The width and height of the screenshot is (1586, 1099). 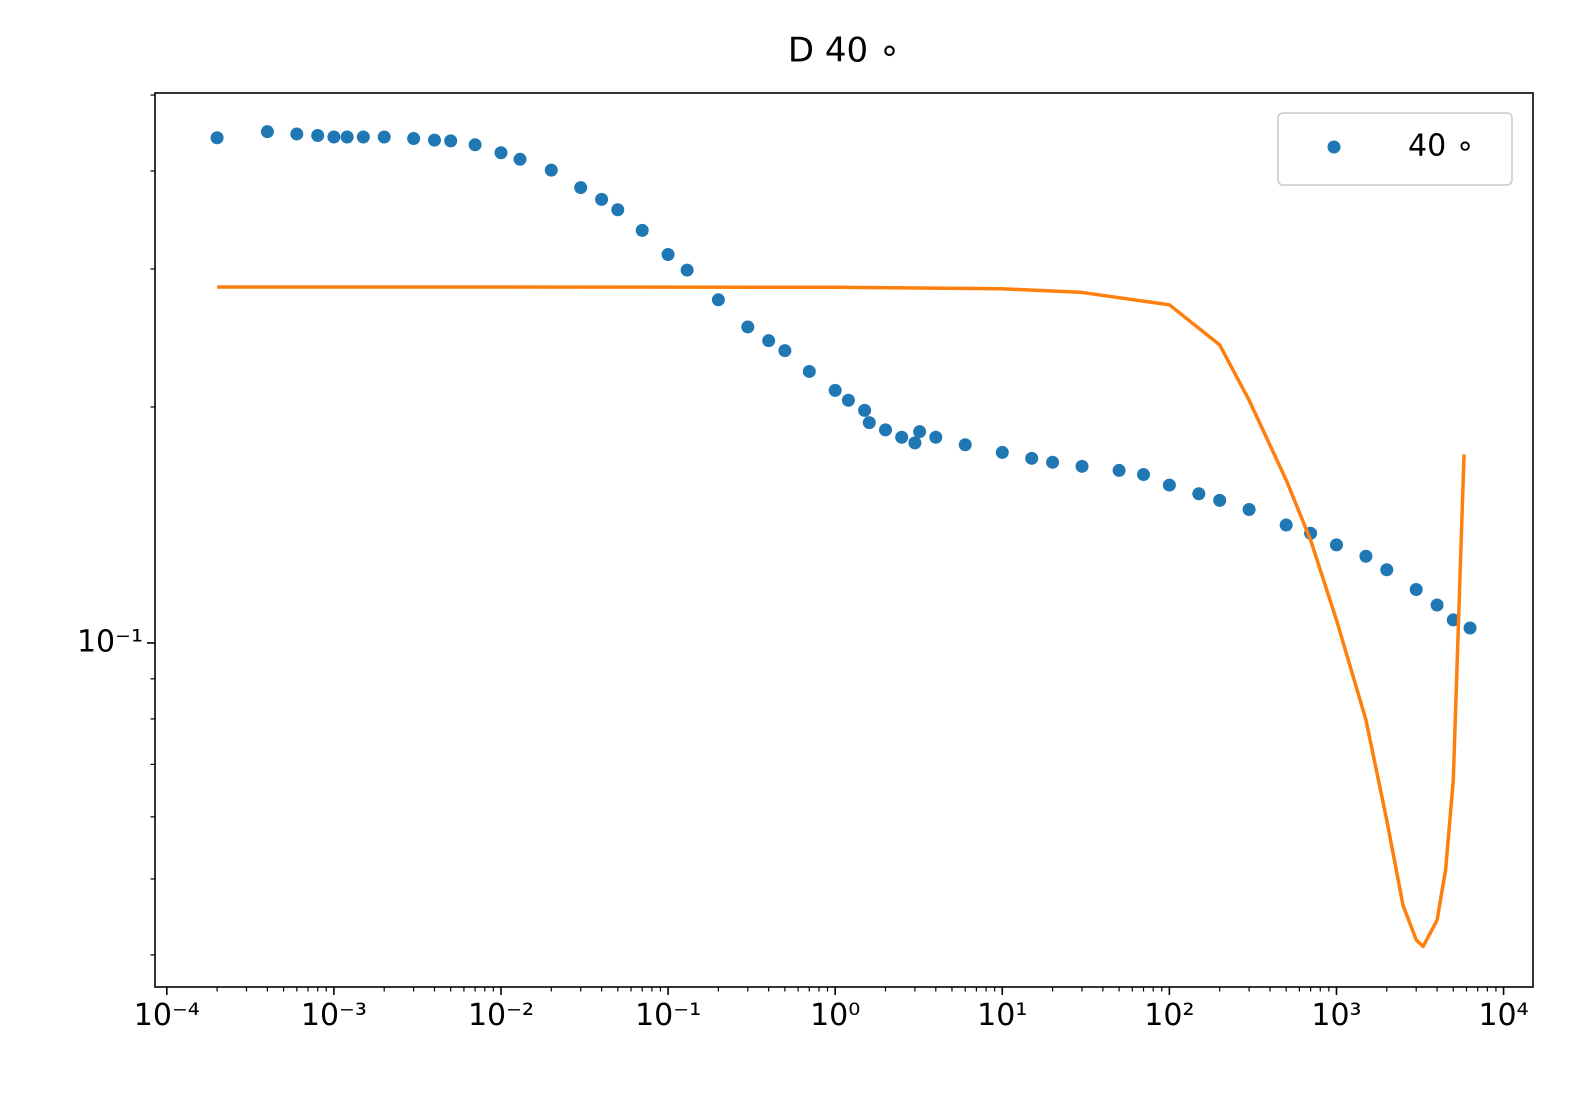 I want to click on x-tick-label: 10⁻³, so click(x=334, y=1015).